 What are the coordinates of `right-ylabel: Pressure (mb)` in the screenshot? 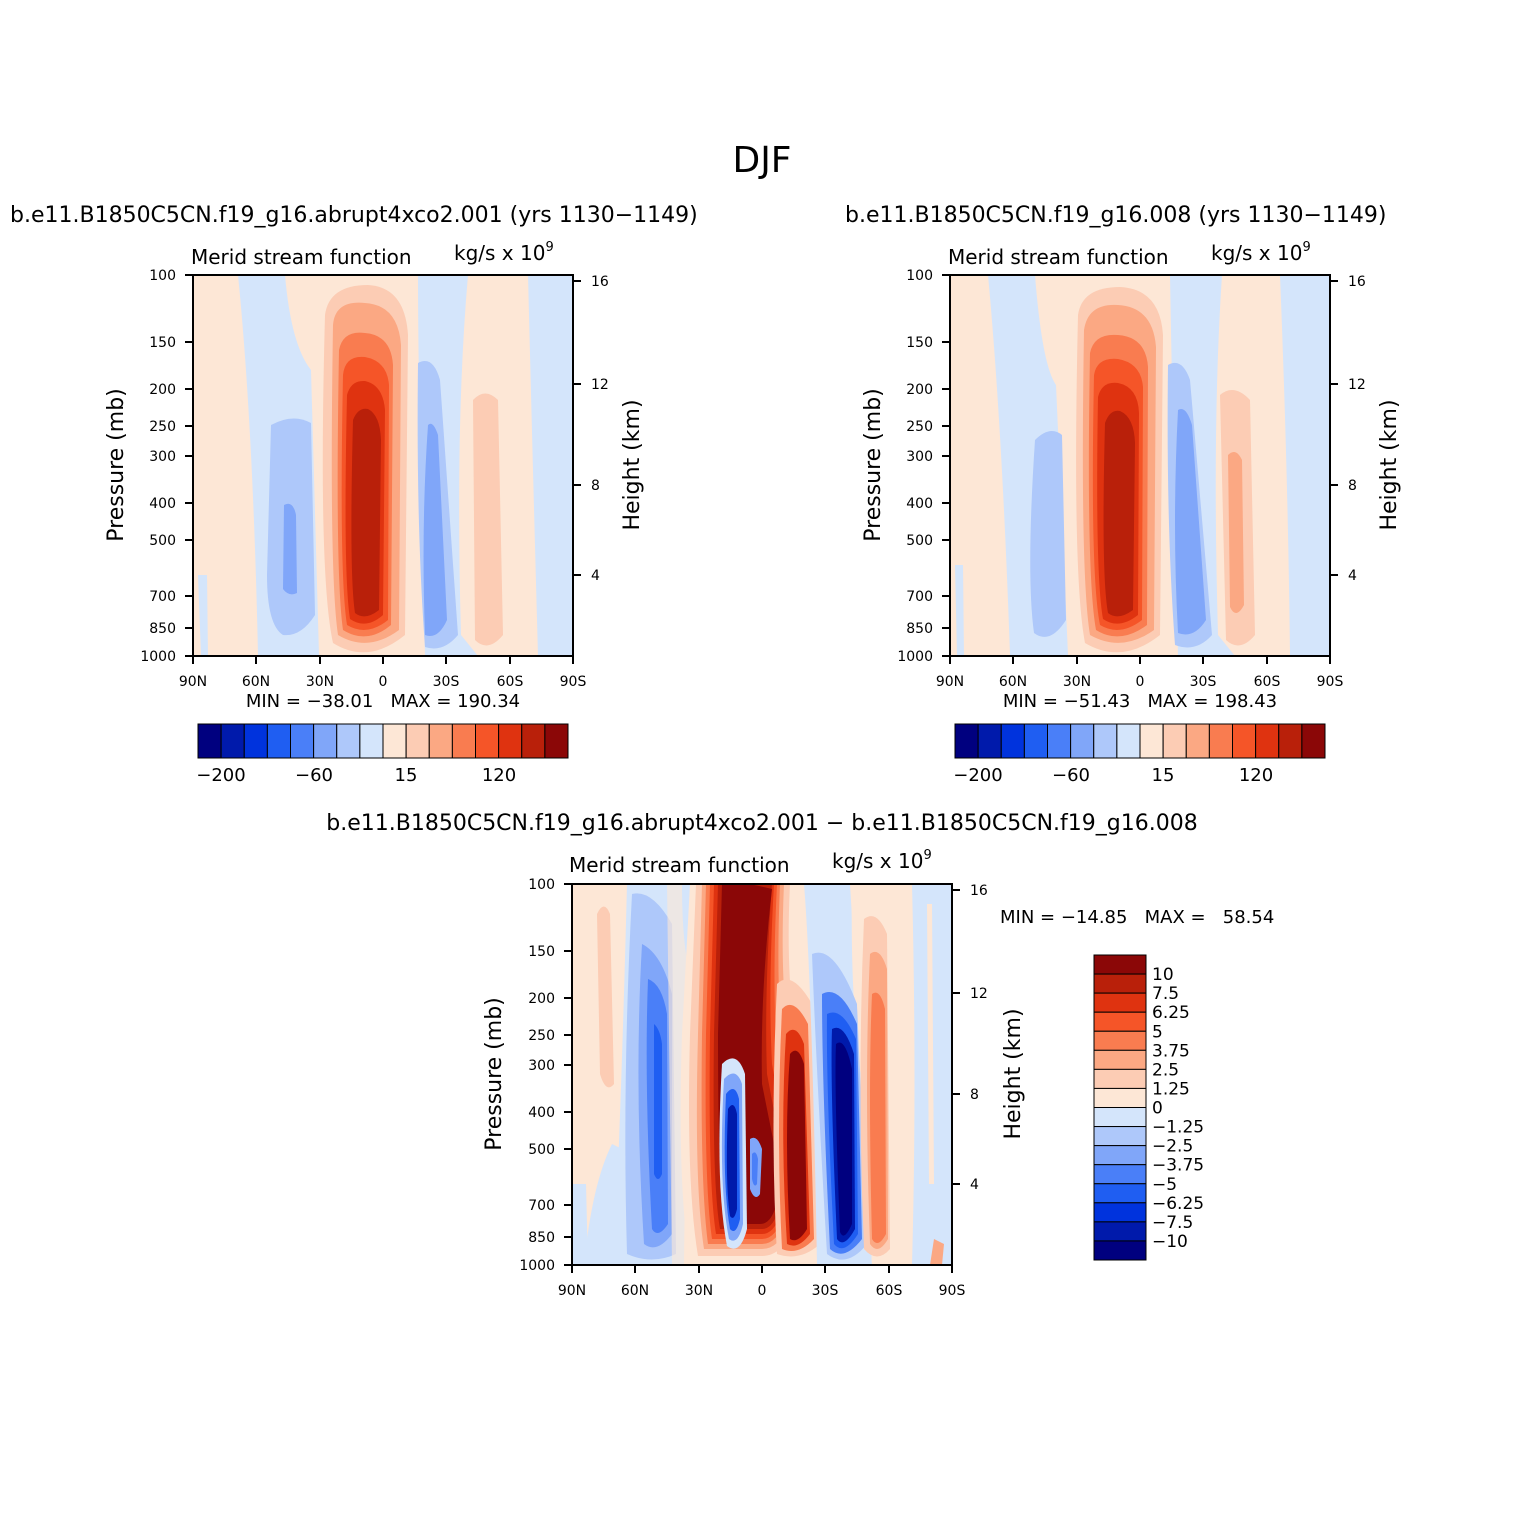 It's located at (873, 465).